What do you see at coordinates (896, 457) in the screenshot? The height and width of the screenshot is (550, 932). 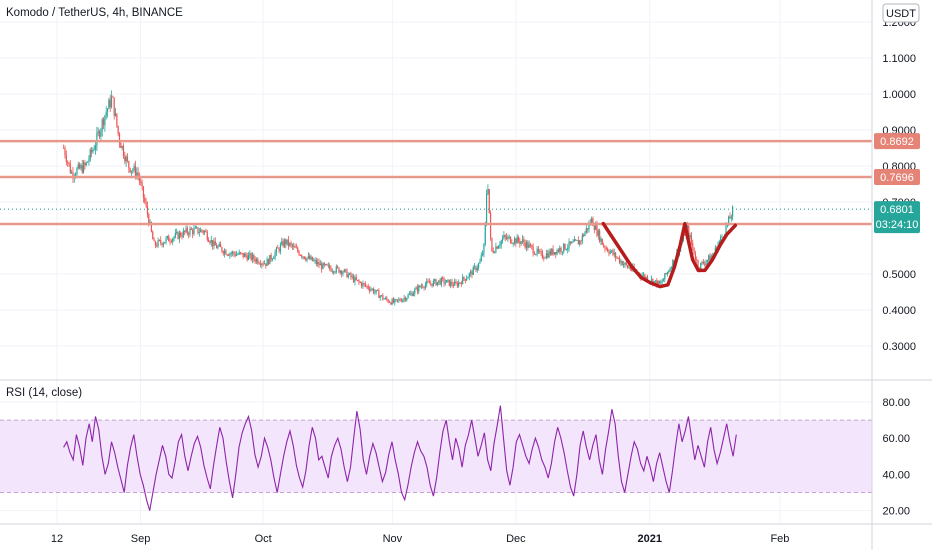 I see `rsi-axis: 80.00 60.00 40.00 20.00` at bounding box center [896, 457].